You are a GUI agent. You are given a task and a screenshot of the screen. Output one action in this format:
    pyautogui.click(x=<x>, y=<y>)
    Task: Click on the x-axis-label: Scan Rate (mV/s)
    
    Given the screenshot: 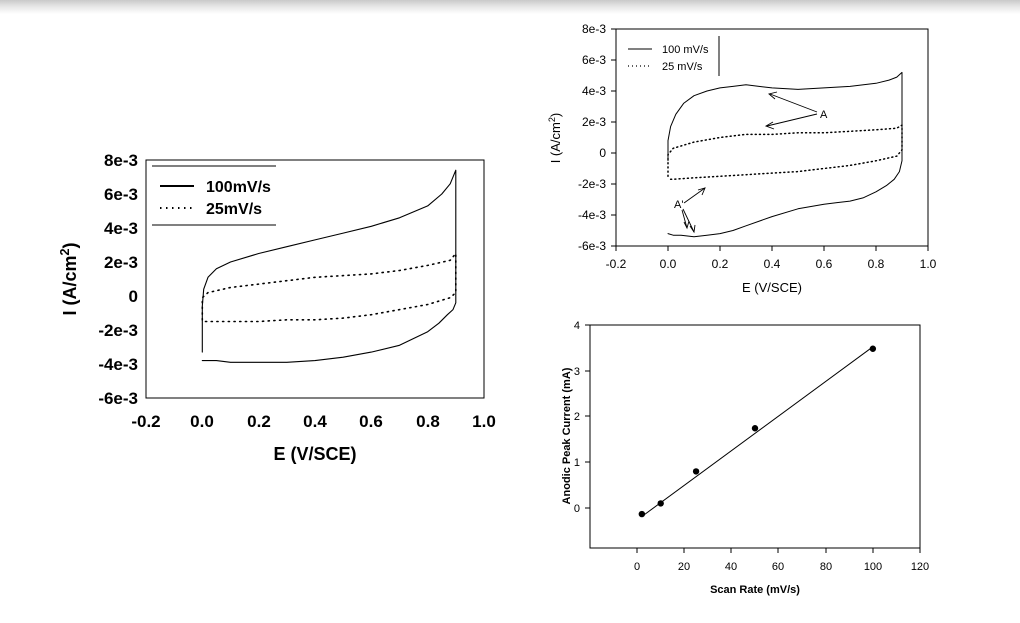 What is the action you would take?
    pyautogui.click(x=755, y=590)
    